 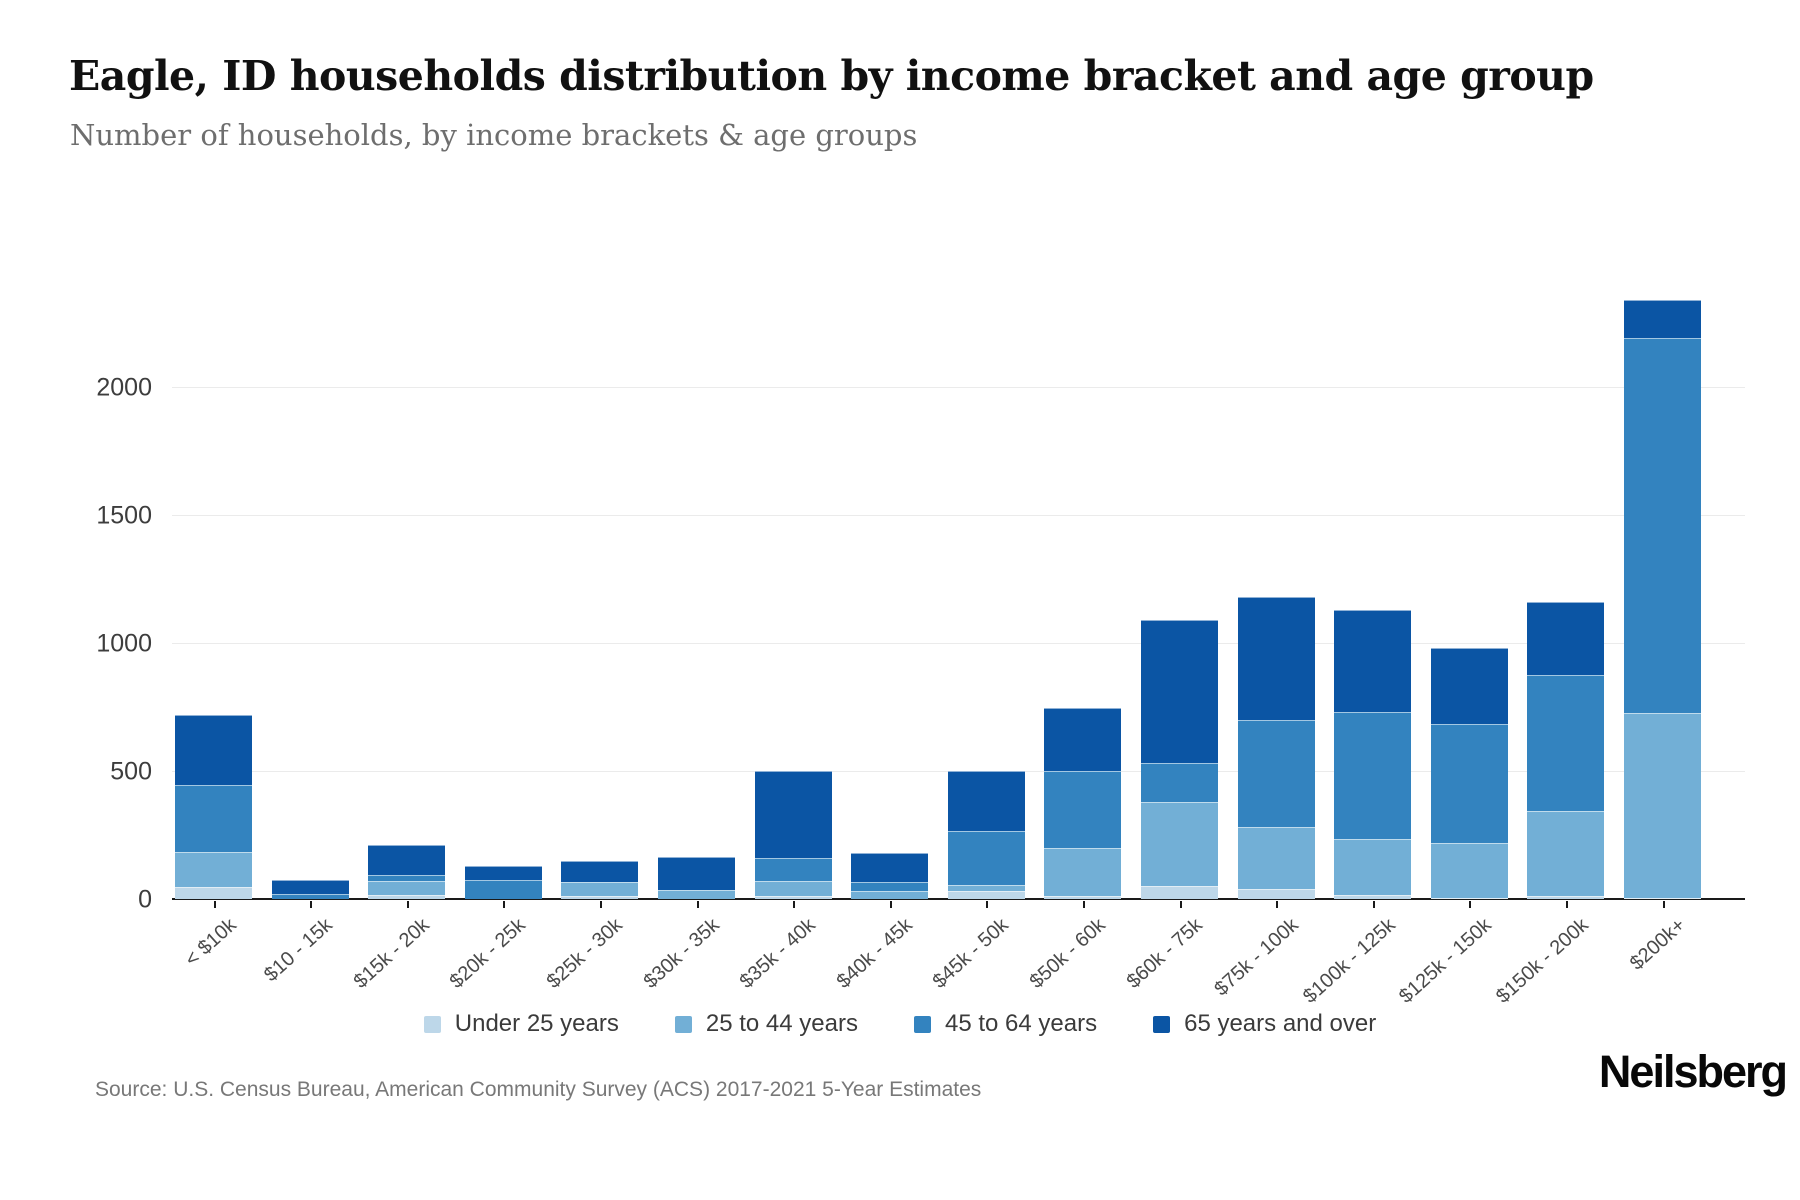 I want to click on bar-$50k - 60k, so click(x=1083, y=803).